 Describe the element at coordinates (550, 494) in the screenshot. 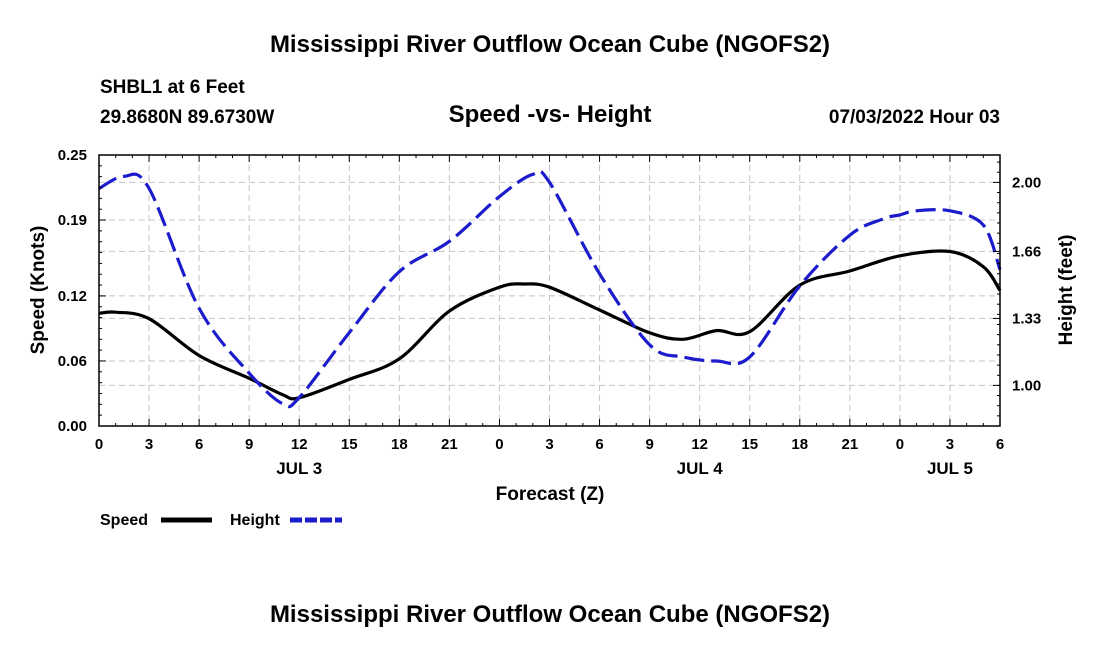

I see `x-axis-title: Forecast (Z)` at that location.